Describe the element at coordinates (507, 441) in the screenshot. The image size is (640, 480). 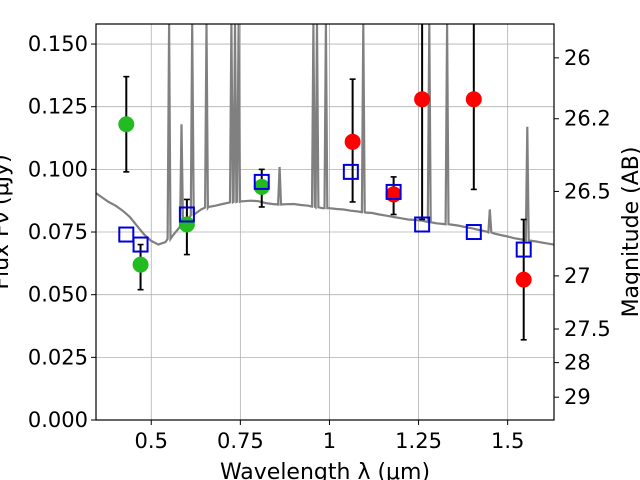
I see `x-tick-label: 1.5` at that location.